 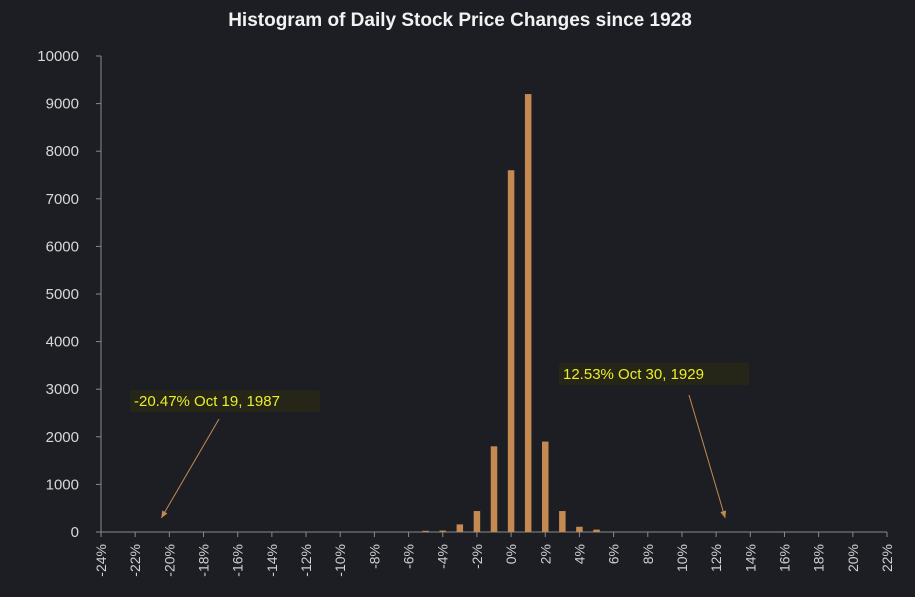 I want to click on x-tick-label: 14%, so click(x=750, y=558).